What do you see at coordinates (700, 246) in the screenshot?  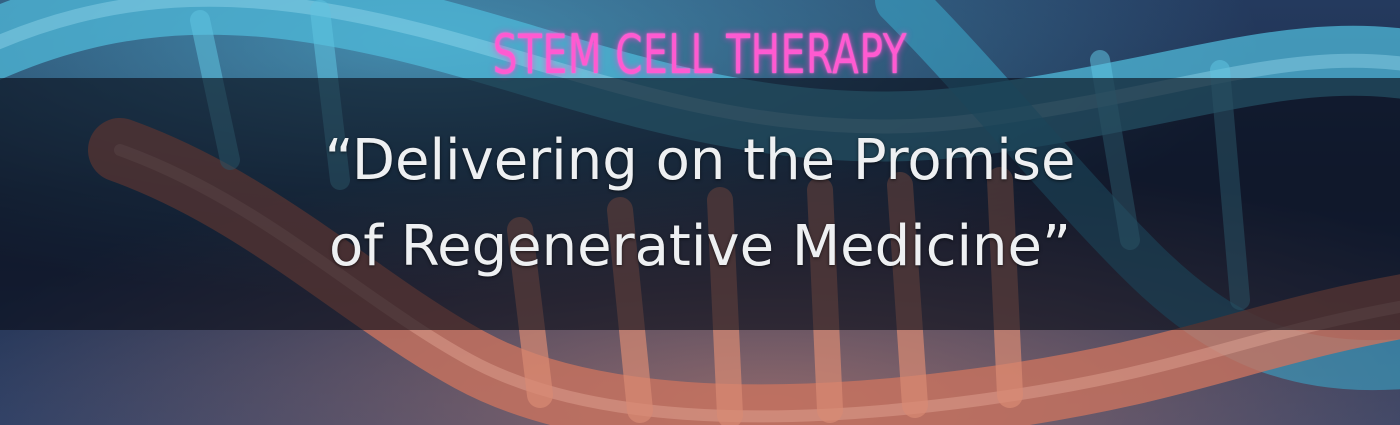 I see `tagline-line-2: of Regenerative Medicine”` at bounding box center [700, 246].